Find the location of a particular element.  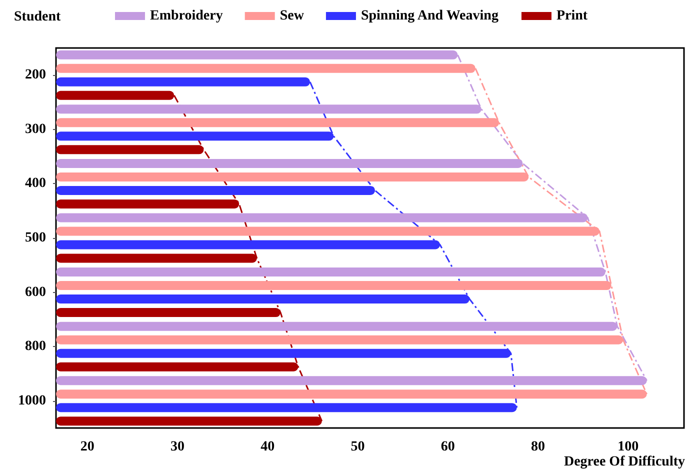

y-tick-label: 300 is located at coordinates (35, 129).